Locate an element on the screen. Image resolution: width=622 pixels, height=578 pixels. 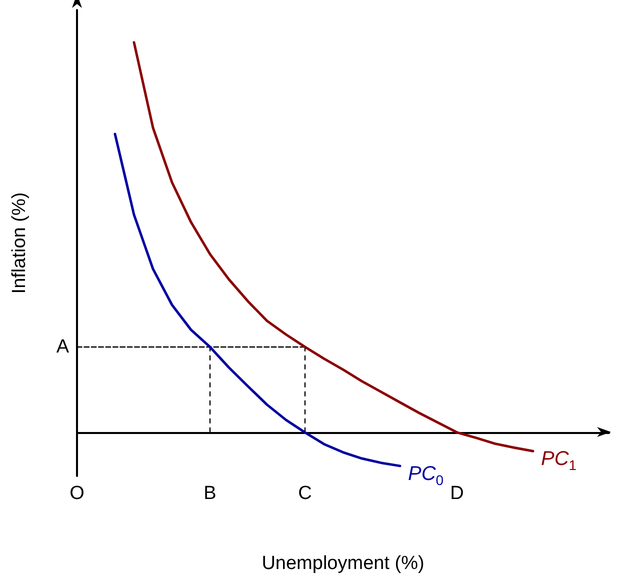
x-tick-label: B is located at coordinates (210, 493).